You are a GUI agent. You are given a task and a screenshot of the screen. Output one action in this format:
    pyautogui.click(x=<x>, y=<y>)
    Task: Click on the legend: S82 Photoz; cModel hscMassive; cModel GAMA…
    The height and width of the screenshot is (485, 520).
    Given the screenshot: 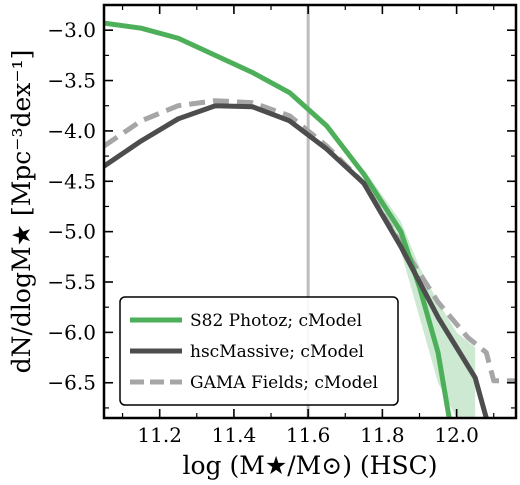 What is the action you would take?
    pyautogui.click(x=259, y=351)
    